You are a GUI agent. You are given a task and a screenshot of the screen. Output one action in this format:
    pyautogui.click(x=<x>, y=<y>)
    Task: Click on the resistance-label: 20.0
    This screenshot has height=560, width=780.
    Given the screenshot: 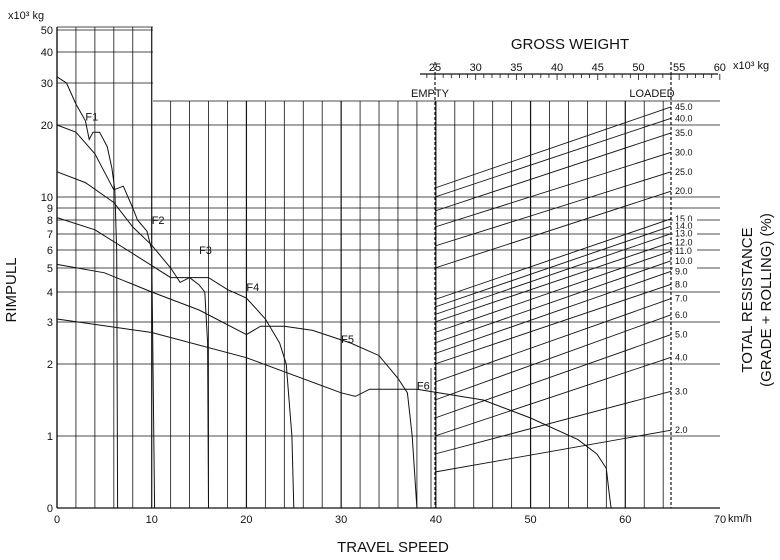 What is the action you would take?
    pyautogui.click(x=684, y=191)
    